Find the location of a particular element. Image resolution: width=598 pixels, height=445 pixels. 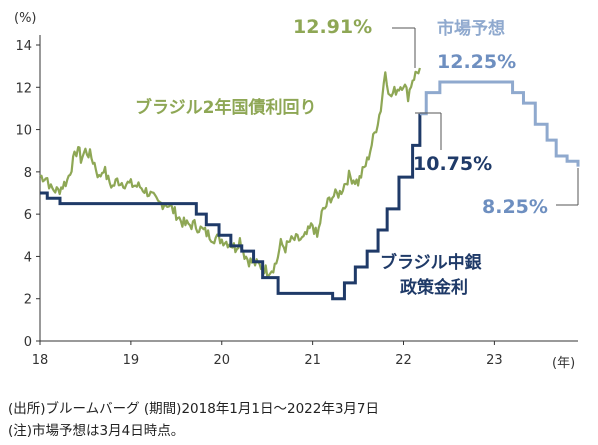

y-tick-label: 2 is located at coordinates (28, 300).